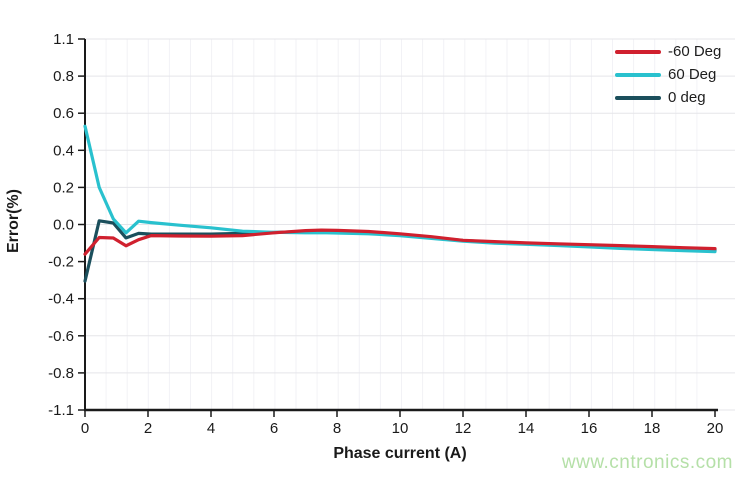 The height and width of the screenshot is (479, 737). Describe the element at coordinates (63, 187) in the screenshot. I see `svg-text: 0.2` at that location.